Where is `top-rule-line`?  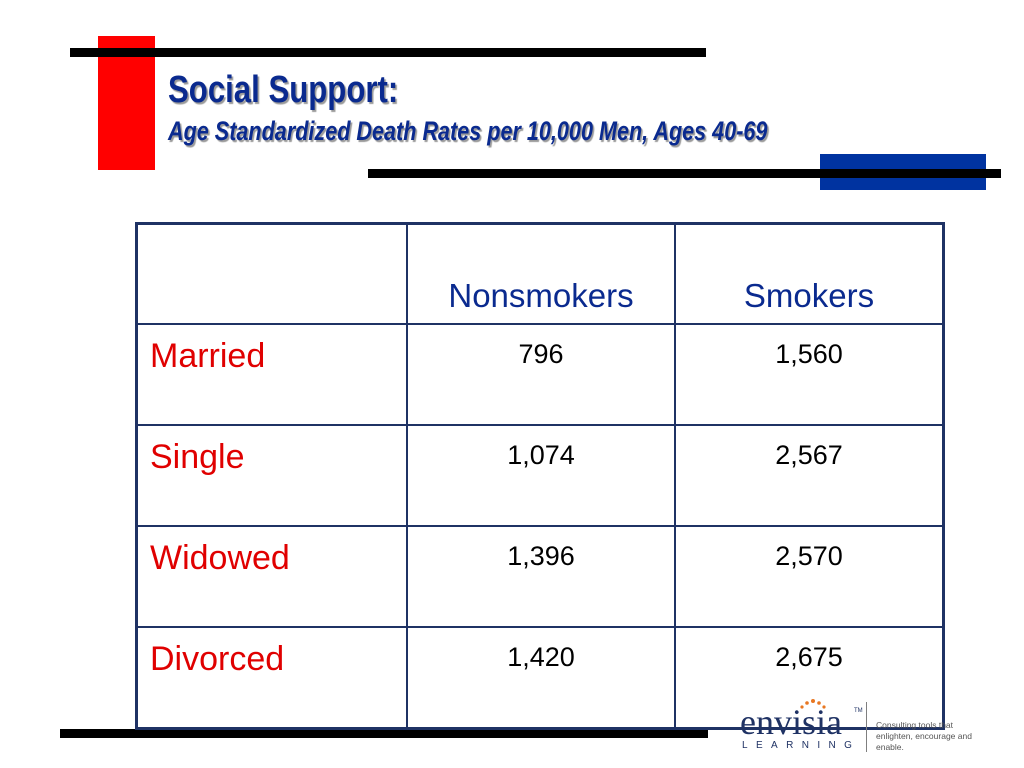 top-rule-line is located at coordinates (388, 52).